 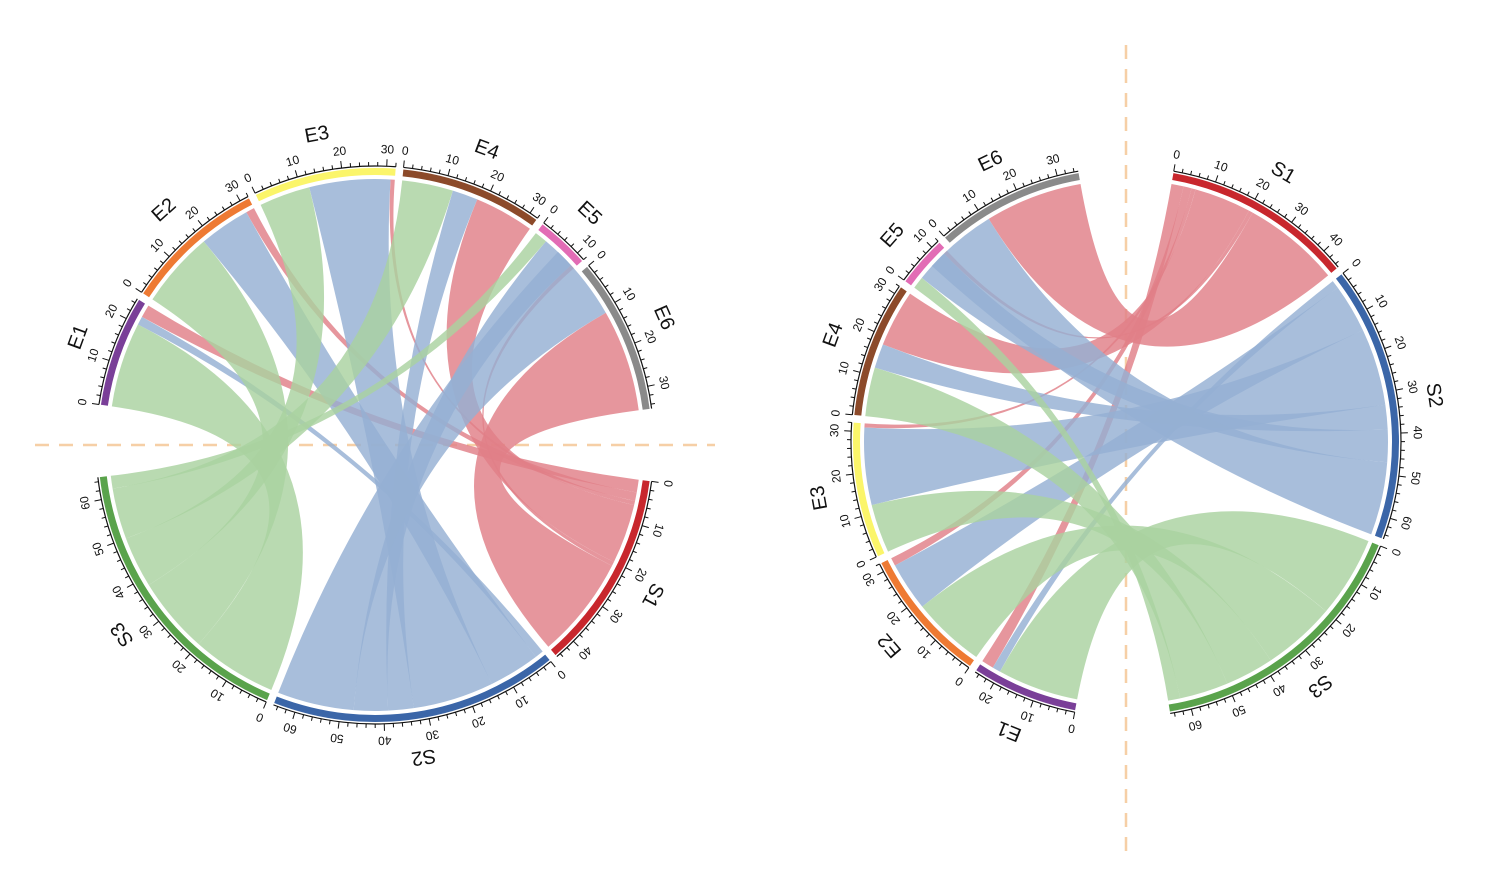 I want to click on sector-axis-e1, so click(x=118, y=351).